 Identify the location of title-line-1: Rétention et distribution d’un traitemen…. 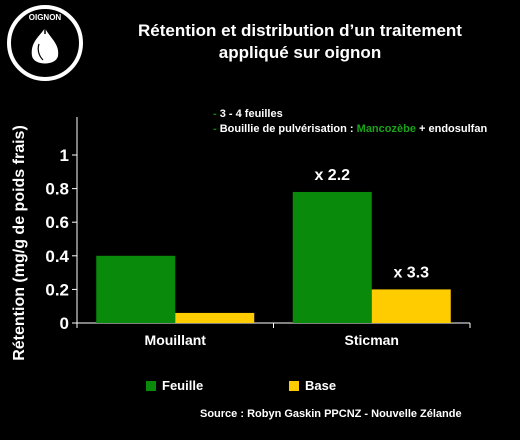
(300, 30).